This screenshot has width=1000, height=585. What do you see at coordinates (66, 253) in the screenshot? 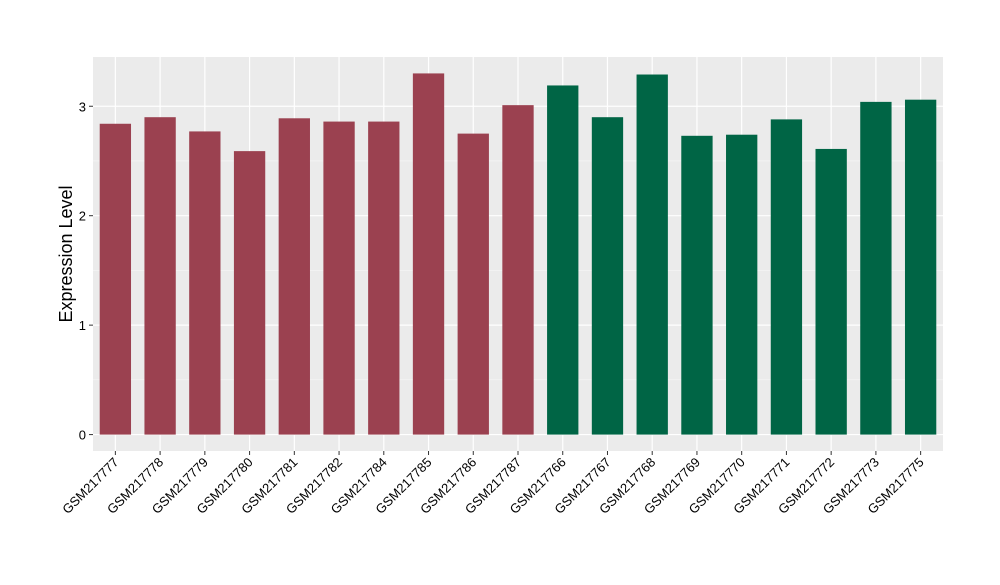
I see `y-axis-label: Expression Level` at bounding box center [66, 253].